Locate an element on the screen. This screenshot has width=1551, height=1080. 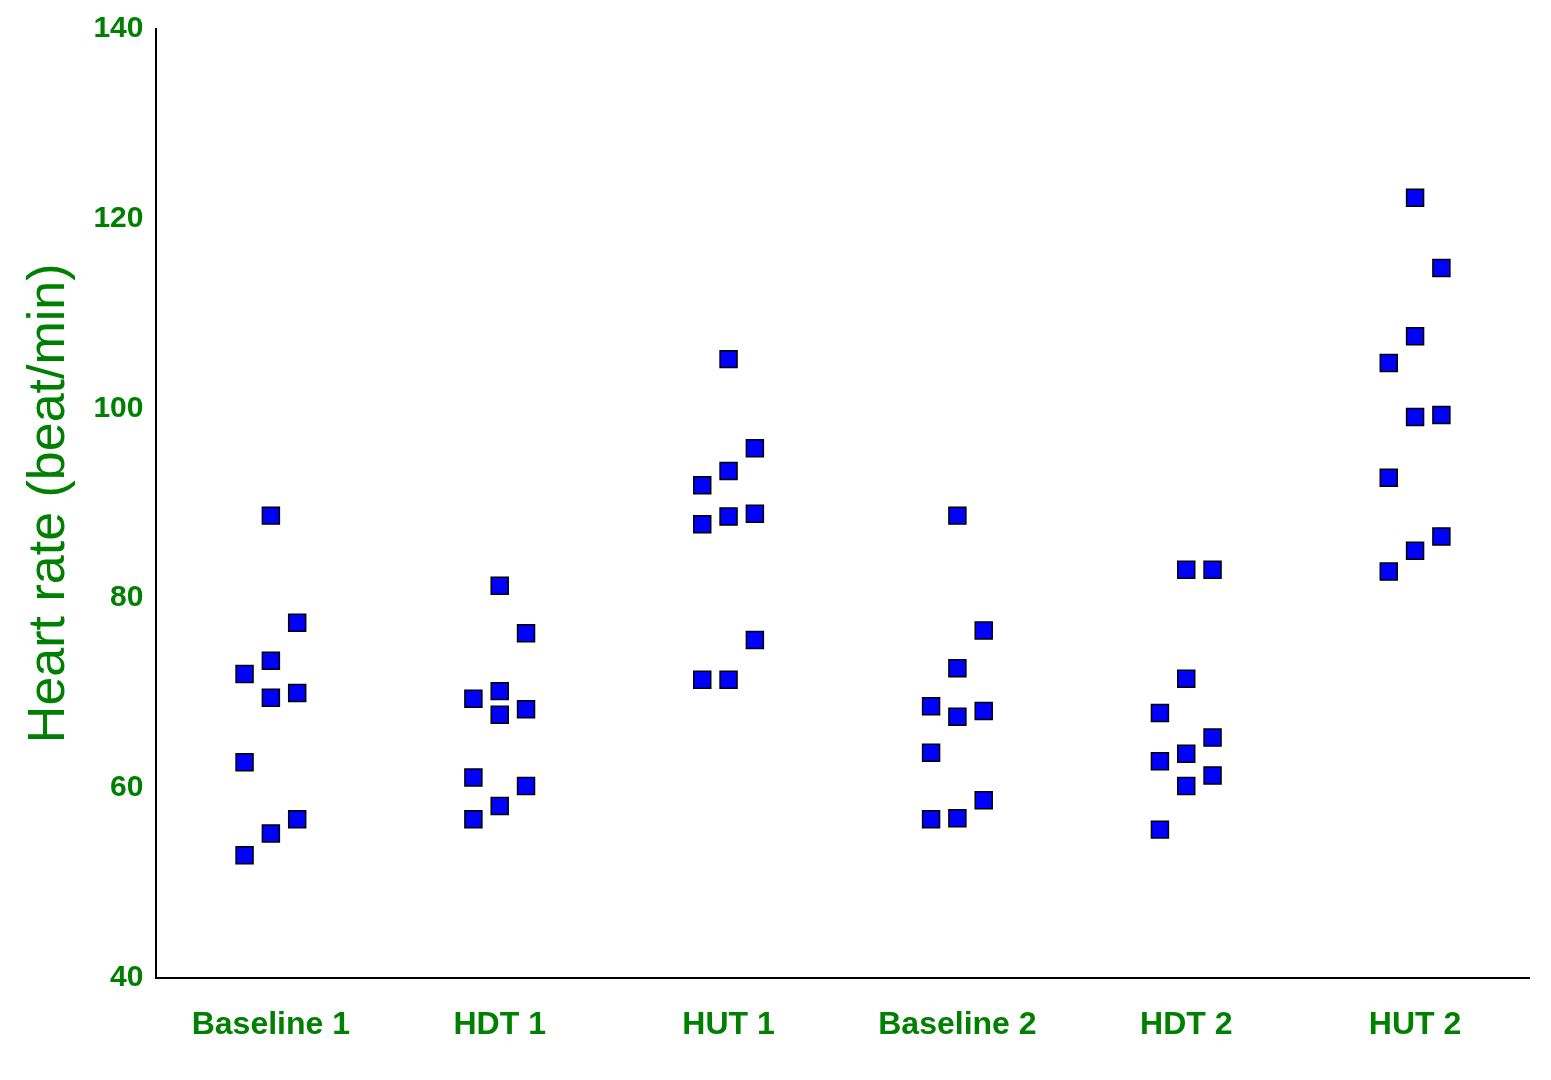
x-tick-label: HUT 1 is located at coordinates (728, 1022).